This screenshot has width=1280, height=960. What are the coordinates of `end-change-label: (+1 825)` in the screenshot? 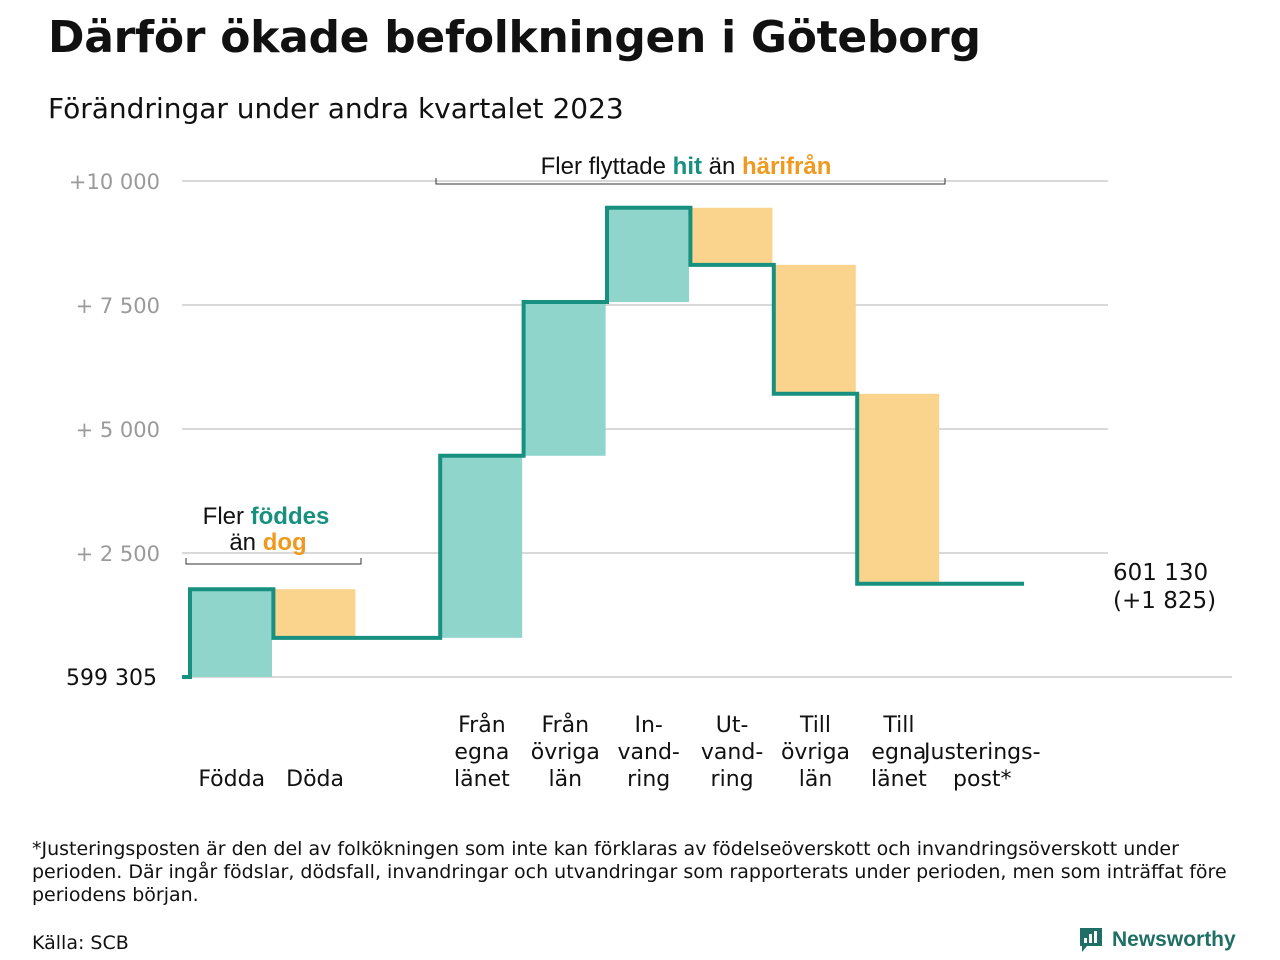 It's located at (1164, 601).